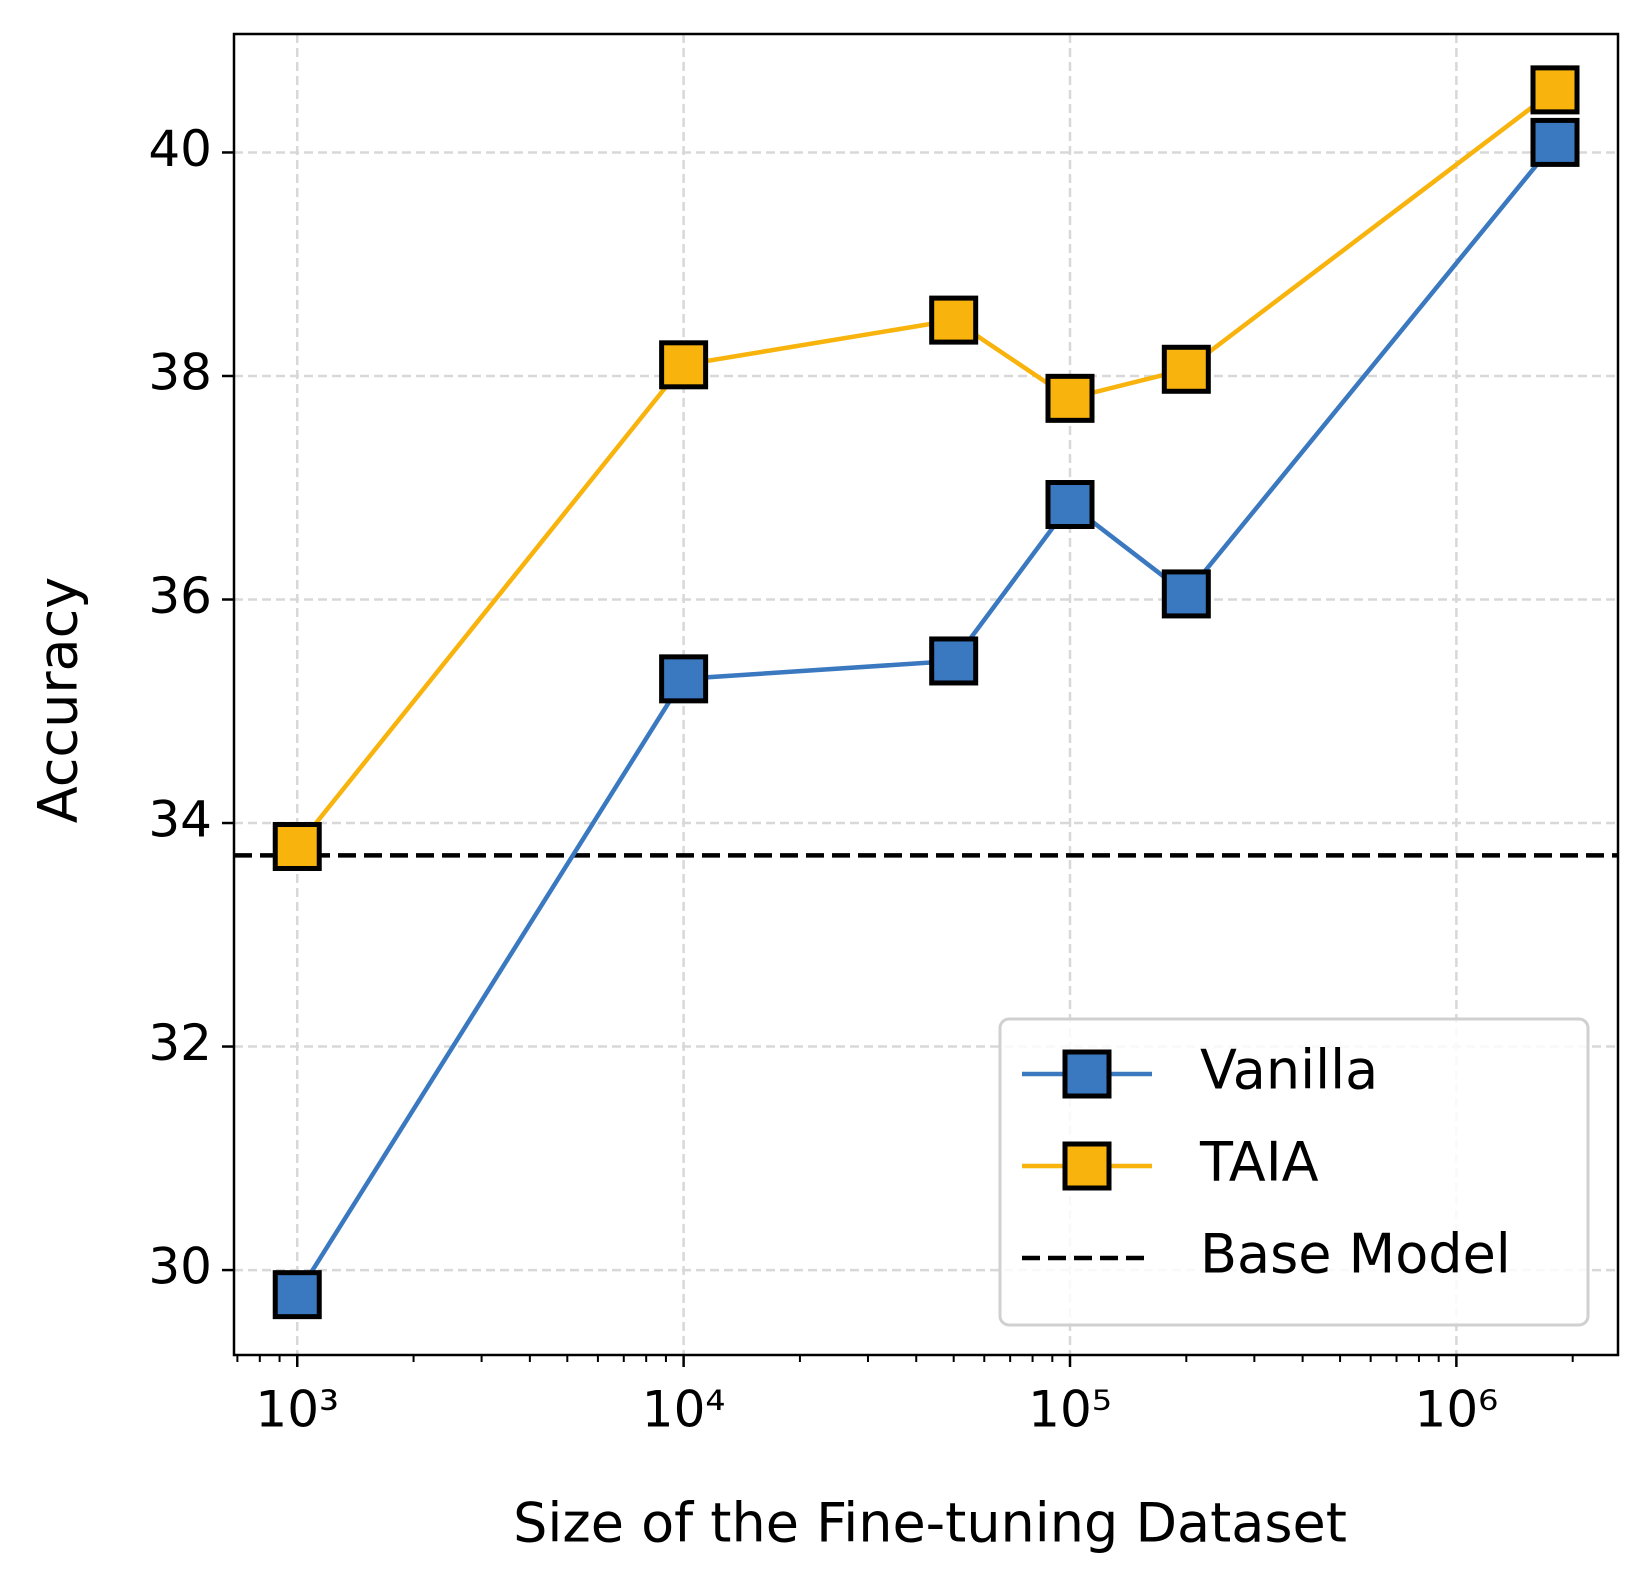 The width and height of the screenshot is (1644, 1592). I want to click on y-tick-label: 38, so click(180, 372).